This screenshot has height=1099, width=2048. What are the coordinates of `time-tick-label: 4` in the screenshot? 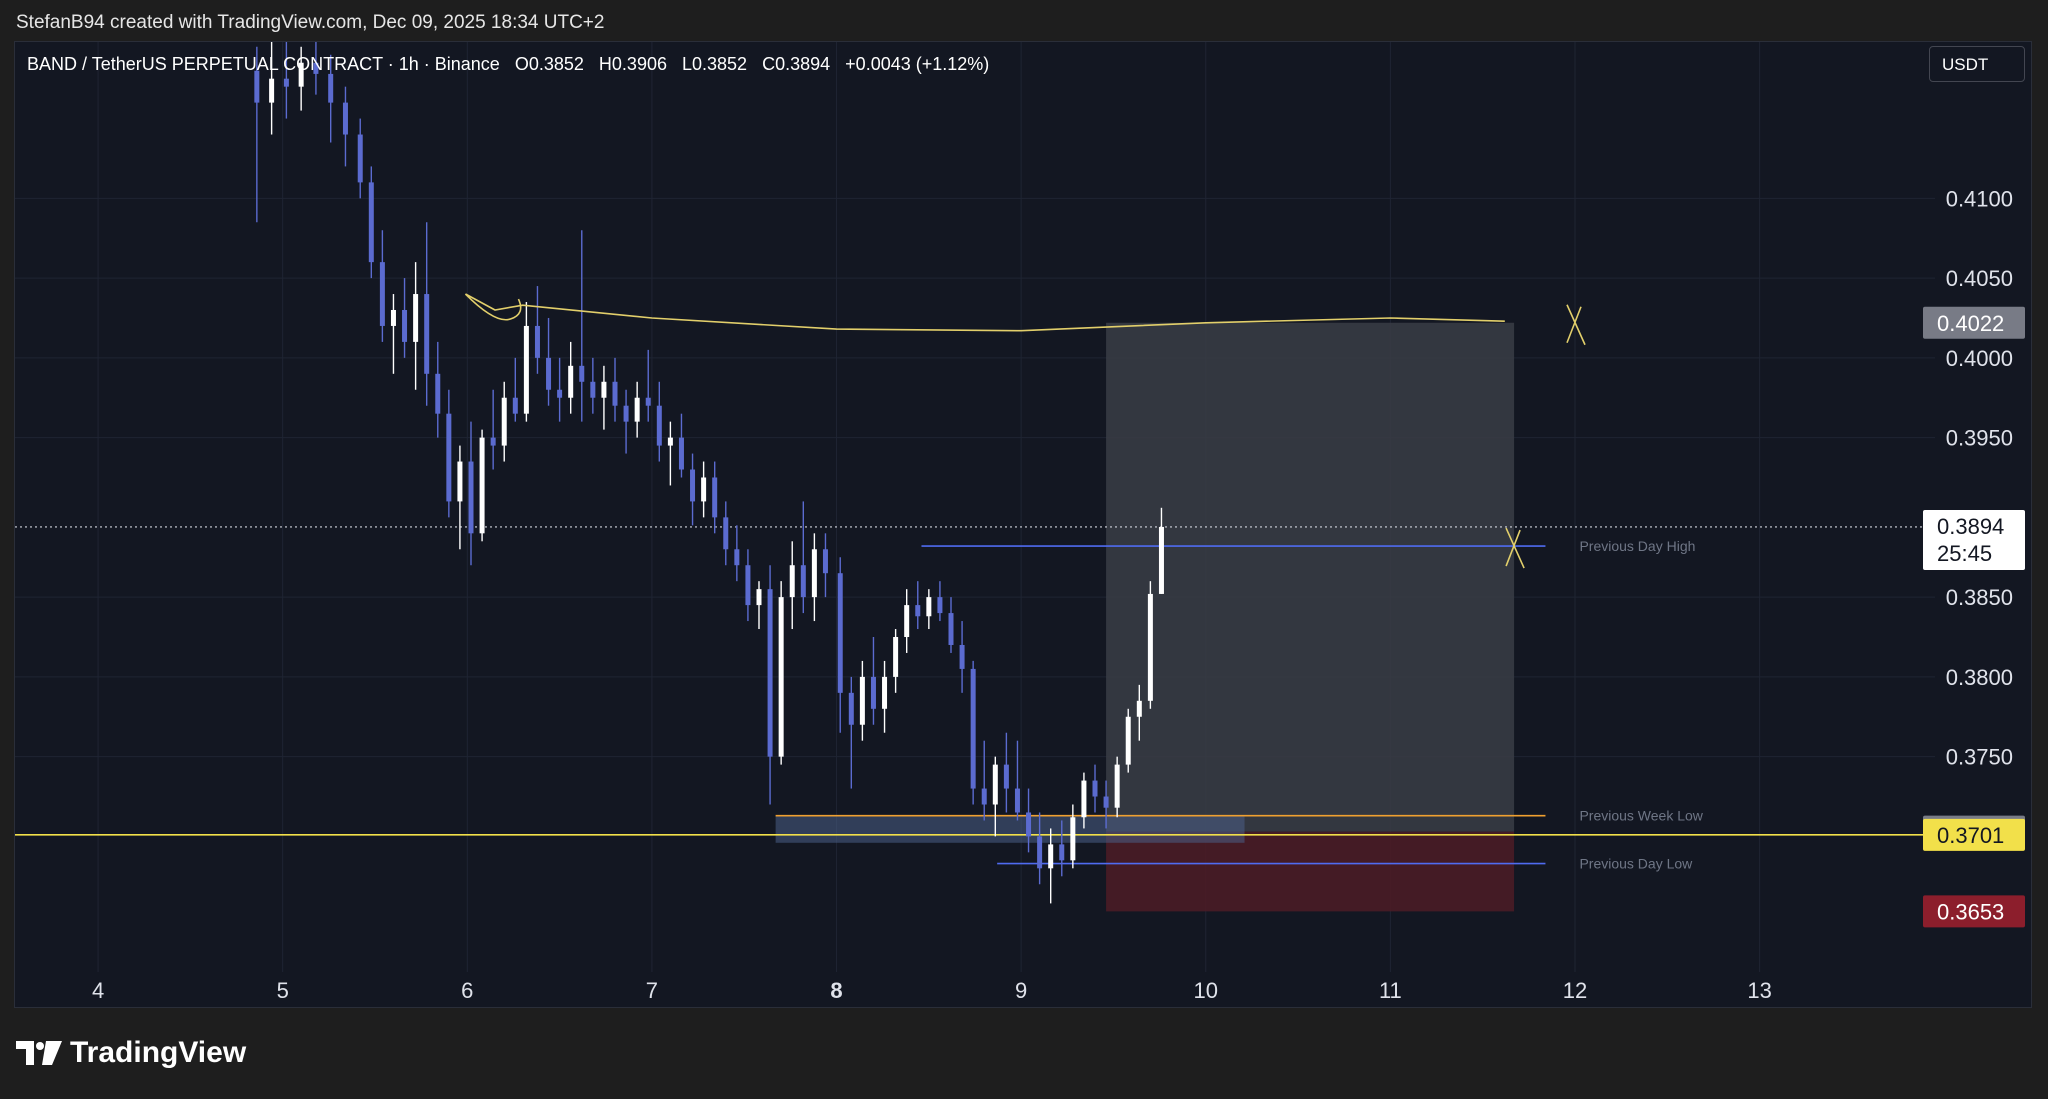 It's located at (98, 990).